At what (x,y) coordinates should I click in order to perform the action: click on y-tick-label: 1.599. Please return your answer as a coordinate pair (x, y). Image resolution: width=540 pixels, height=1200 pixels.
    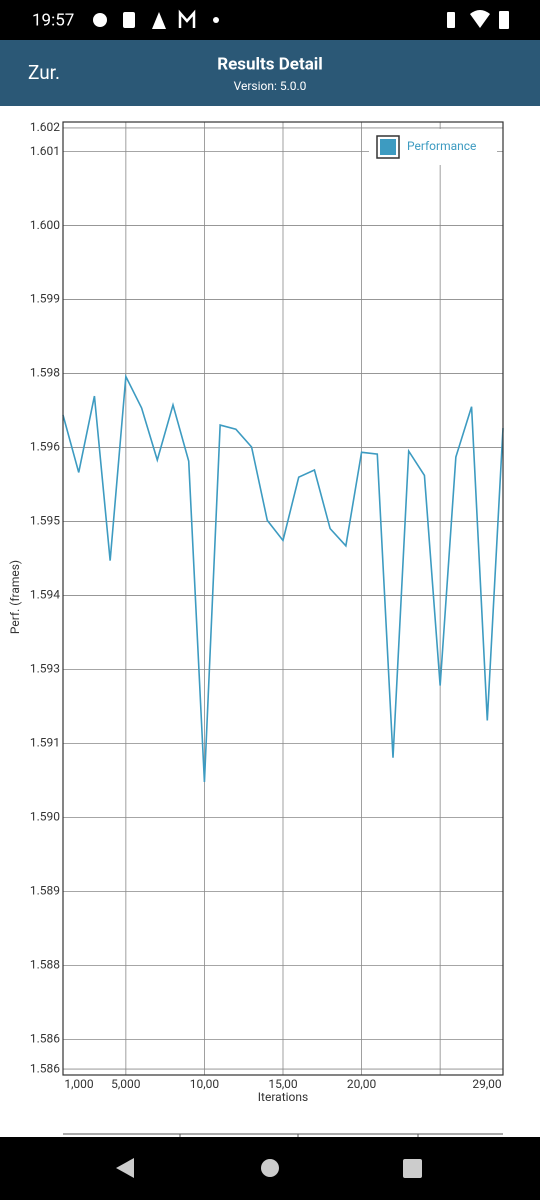
    Looking at the image, I should click on (45, 299).